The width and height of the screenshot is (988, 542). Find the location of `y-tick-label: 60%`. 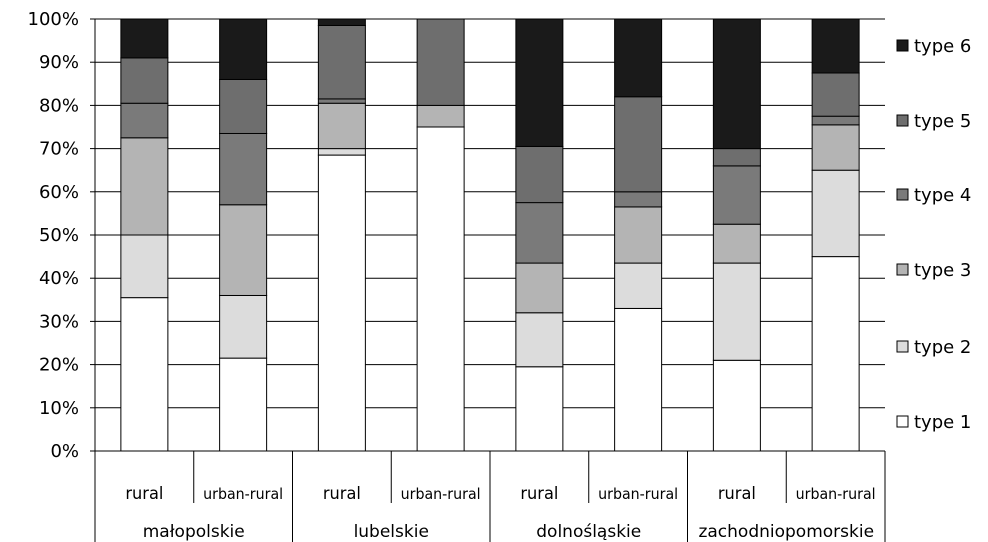

y-tick-label: 60% is located at coordinates (59, 192).